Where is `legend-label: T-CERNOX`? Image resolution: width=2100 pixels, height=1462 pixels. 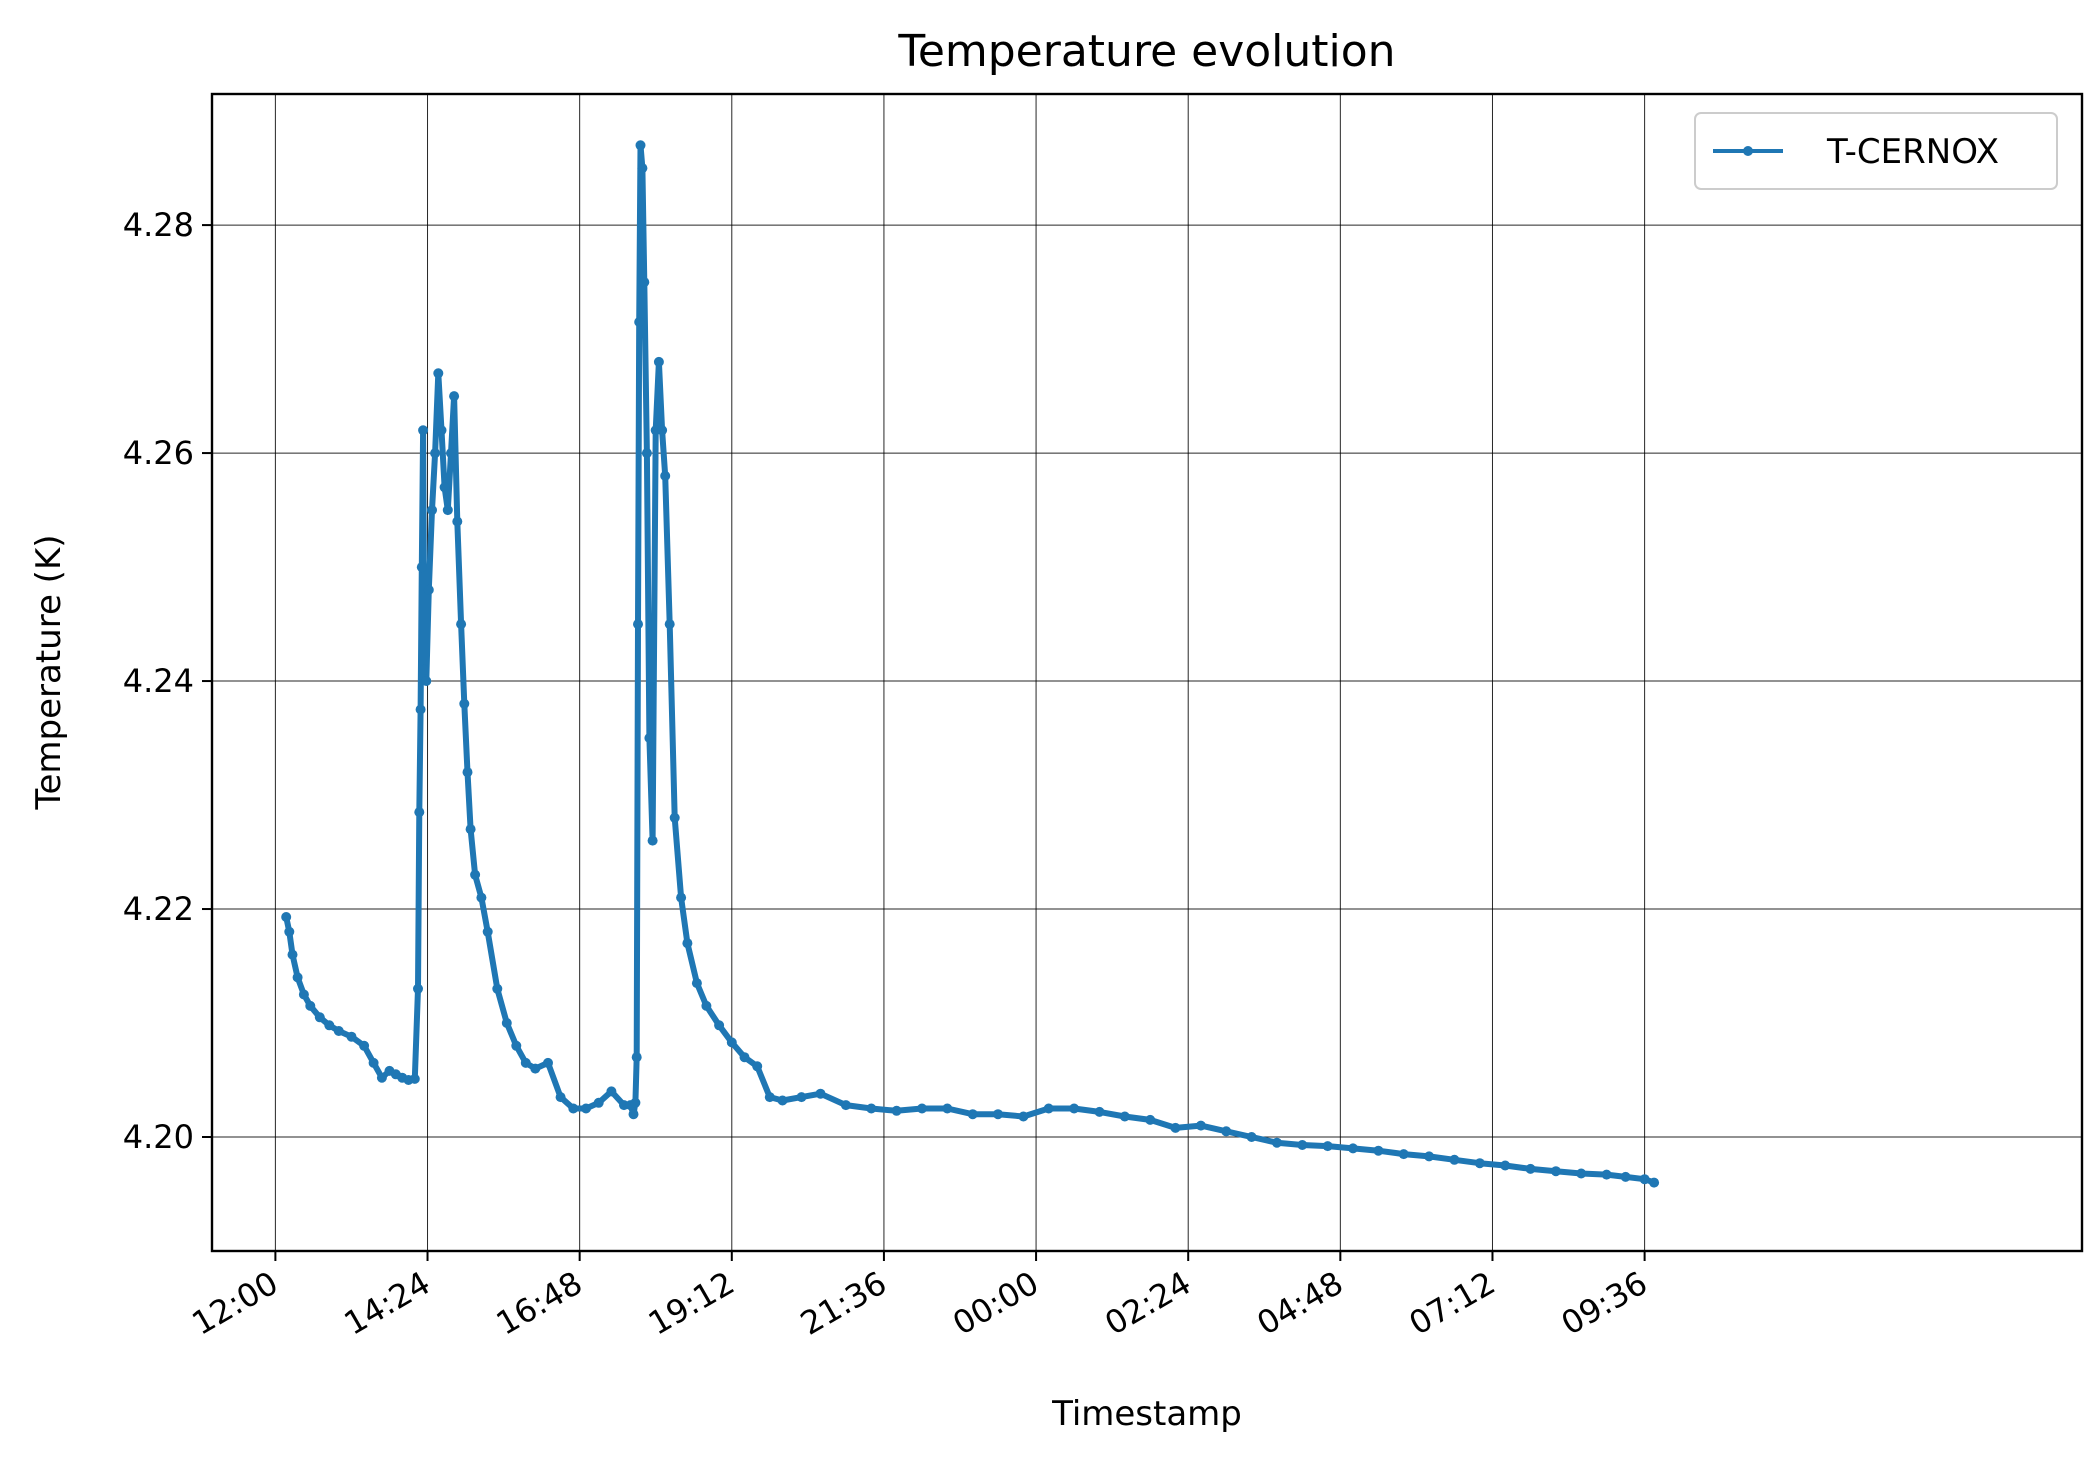 legend-label: T-CERNOX is located at coordinates (1912, 152).